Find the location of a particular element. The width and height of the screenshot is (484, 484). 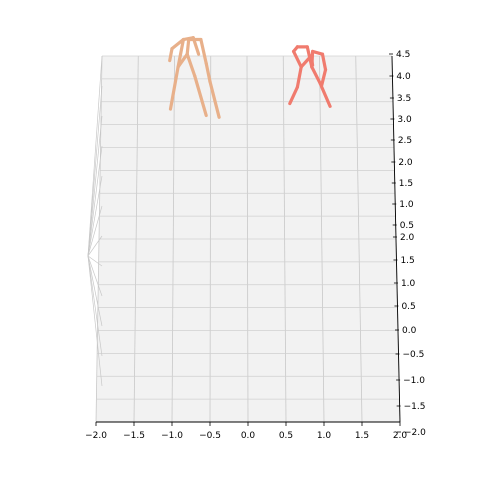

right-tick-label: 4.0 is located at coordinates (403, 77).